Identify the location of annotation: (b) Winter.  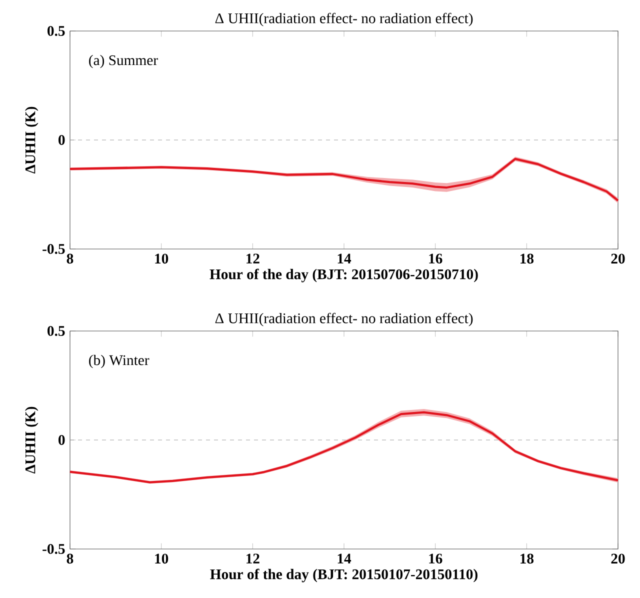
(119, 361).